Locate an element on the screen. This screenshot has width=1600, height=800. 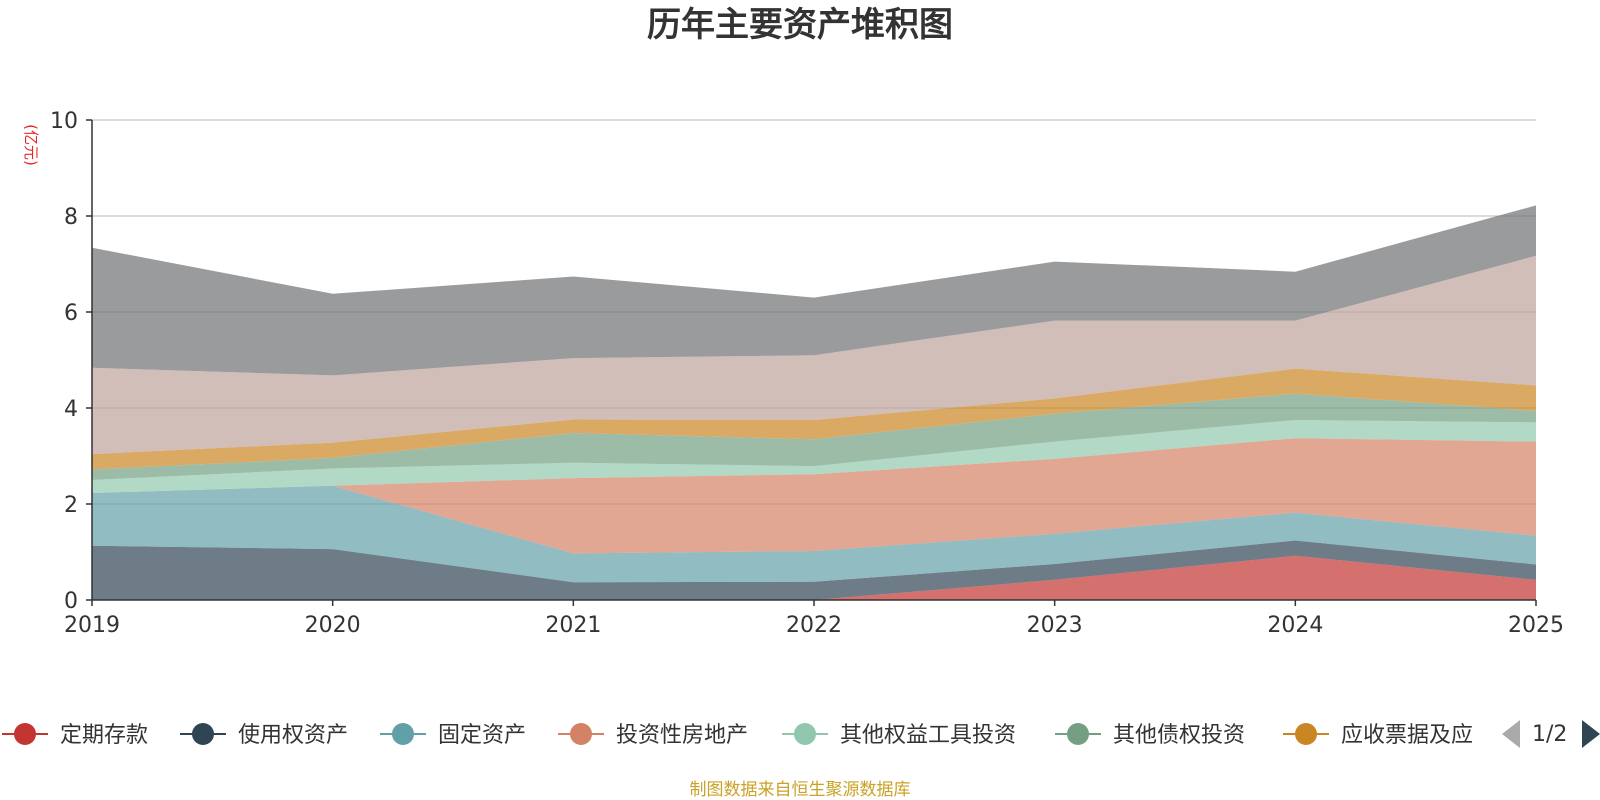
area-投资性房地产 is located at coordinates (814, 496).